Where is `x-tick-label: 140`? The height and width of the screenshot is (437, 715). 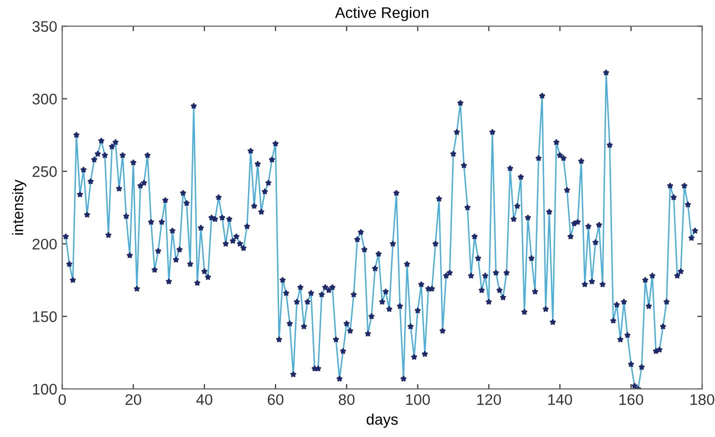
x-tick-label: 140 is located at coordinates (560, 400).